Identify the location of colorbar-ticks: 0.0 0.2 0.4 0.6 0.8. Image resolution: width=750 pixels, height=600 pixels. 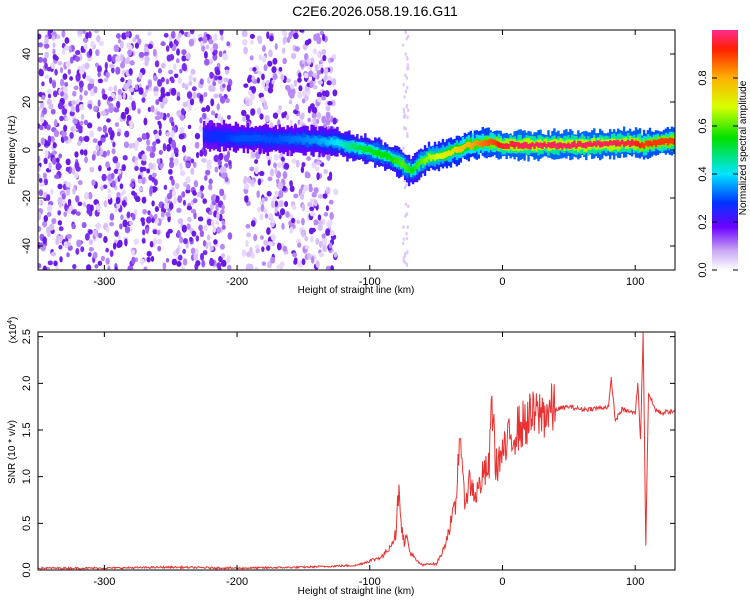
(717, 174).